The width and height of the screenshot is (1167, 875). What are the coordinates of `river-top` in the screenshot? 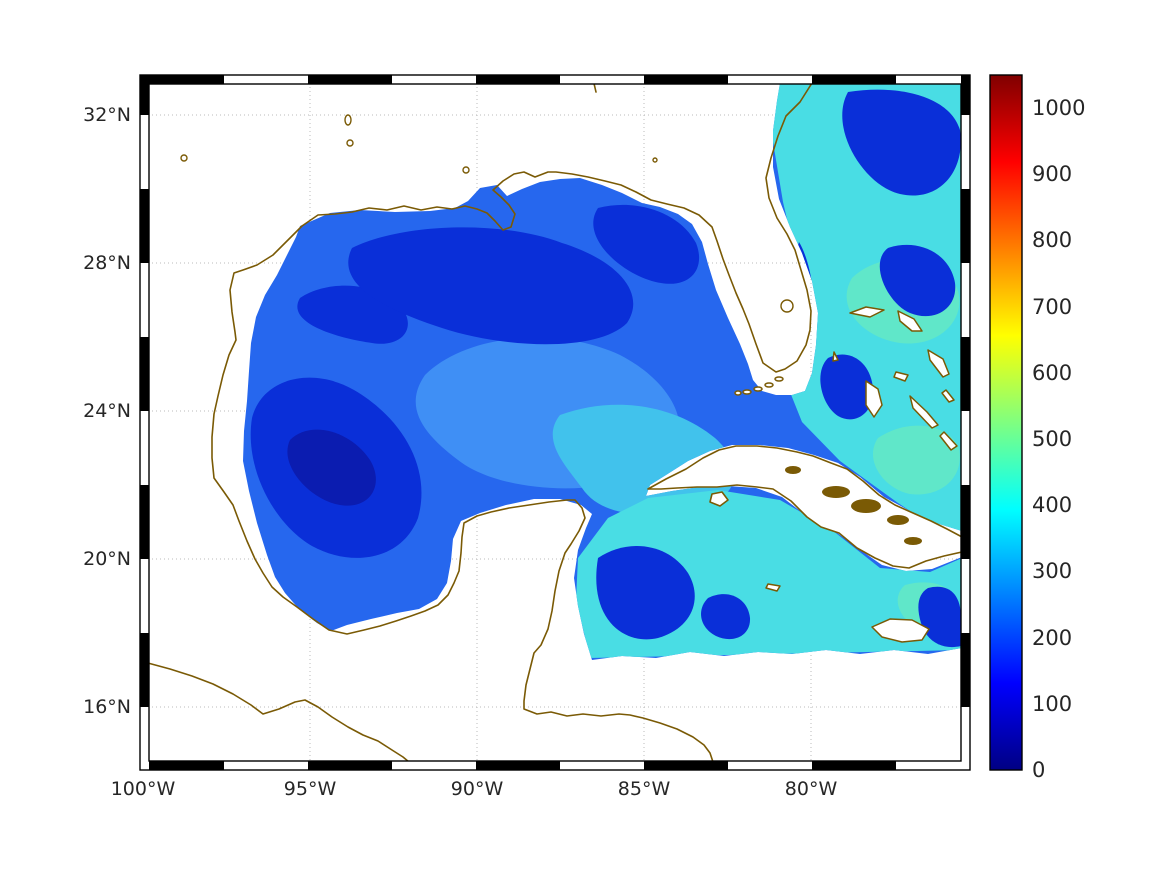 It's located at (595, 88).